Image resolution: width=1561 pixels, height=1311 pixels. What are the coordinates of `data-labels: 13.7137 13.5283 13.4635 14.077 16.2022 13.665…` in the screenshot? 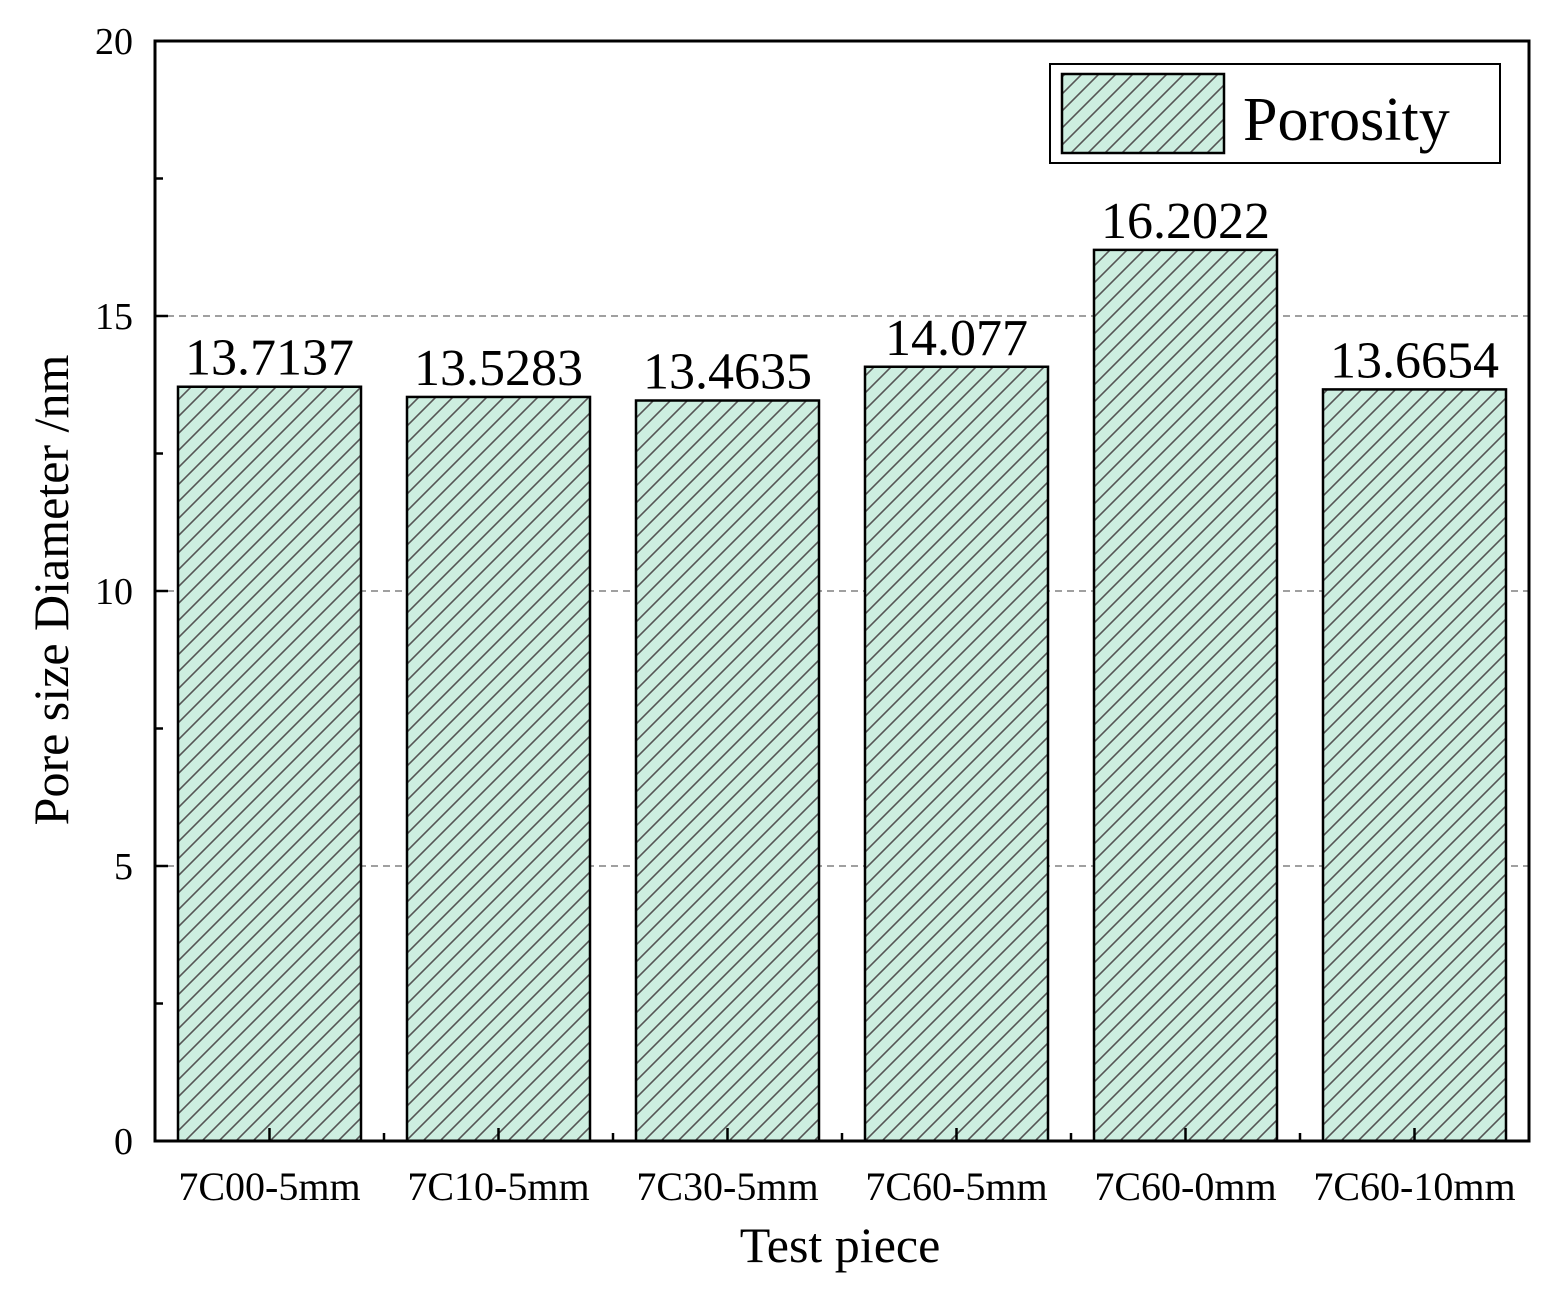 It's located at (842, 297).